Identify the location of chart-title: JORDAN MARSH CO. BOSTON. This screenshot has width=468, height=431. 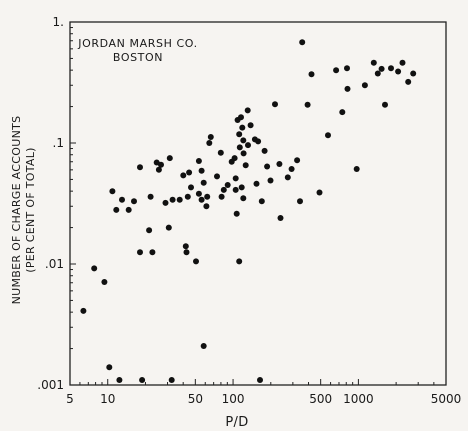
(137, 50).